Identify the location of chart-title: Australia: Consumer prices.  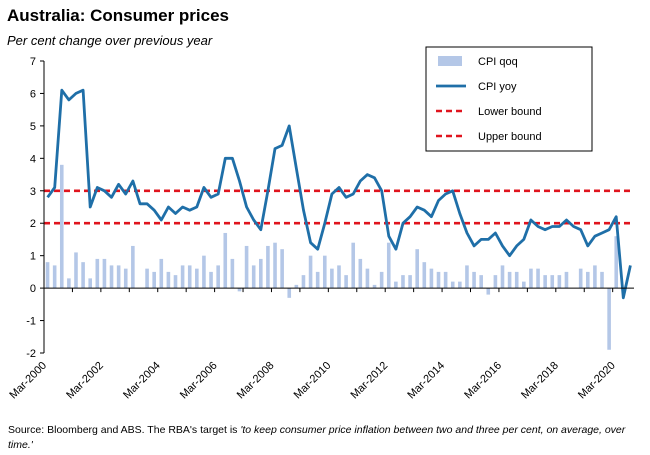
(118, 15).